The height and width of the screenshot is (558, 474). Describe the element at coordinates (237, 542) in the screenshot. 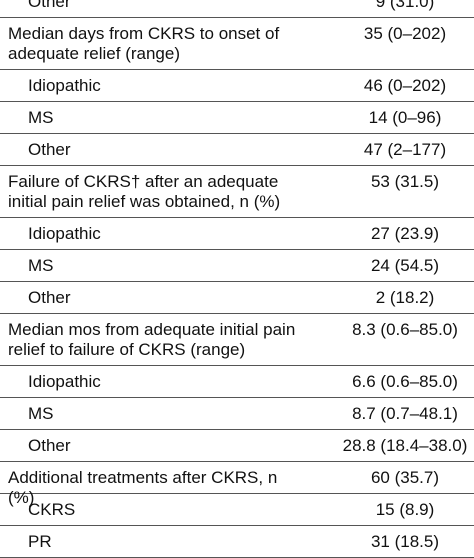

I see `table-row: PR 31 (18.5)` at that location.